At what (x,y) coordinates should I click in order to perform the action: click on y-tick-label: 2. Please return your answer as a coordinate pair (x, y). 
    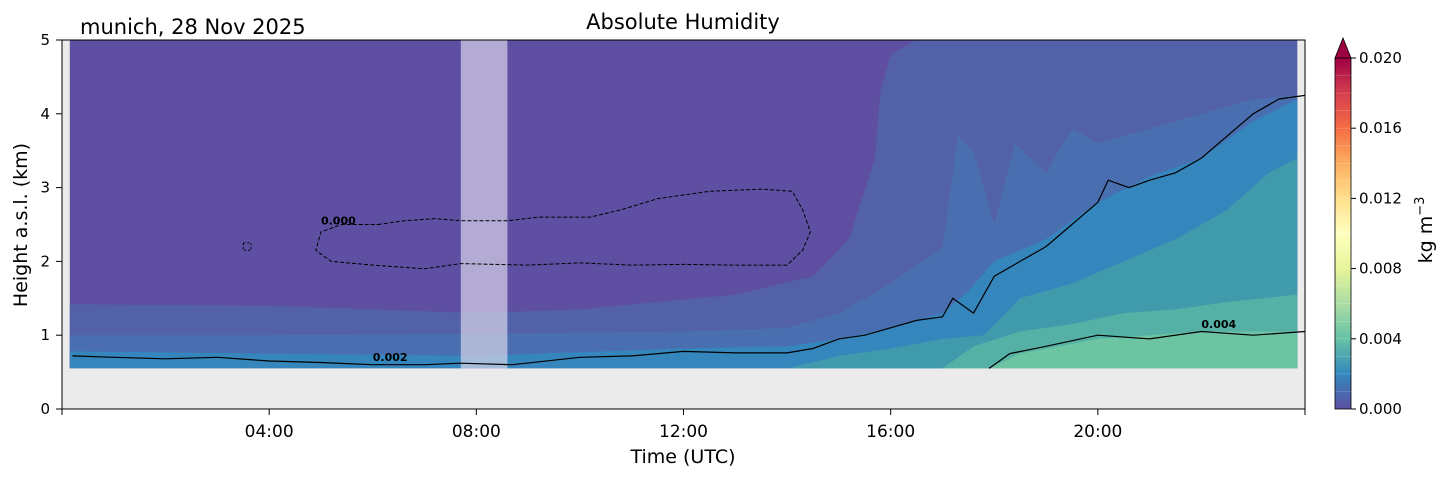
    Looking at the image, I should click on (45, 261).